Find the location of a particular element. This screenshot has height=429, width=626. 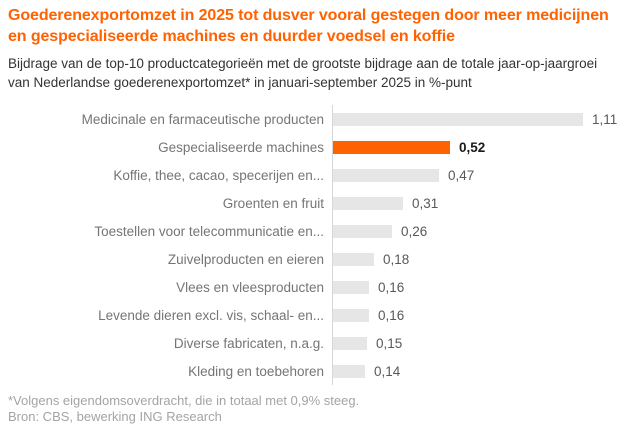

bar-cell: 0,15 is located at coordinates (475, 343).